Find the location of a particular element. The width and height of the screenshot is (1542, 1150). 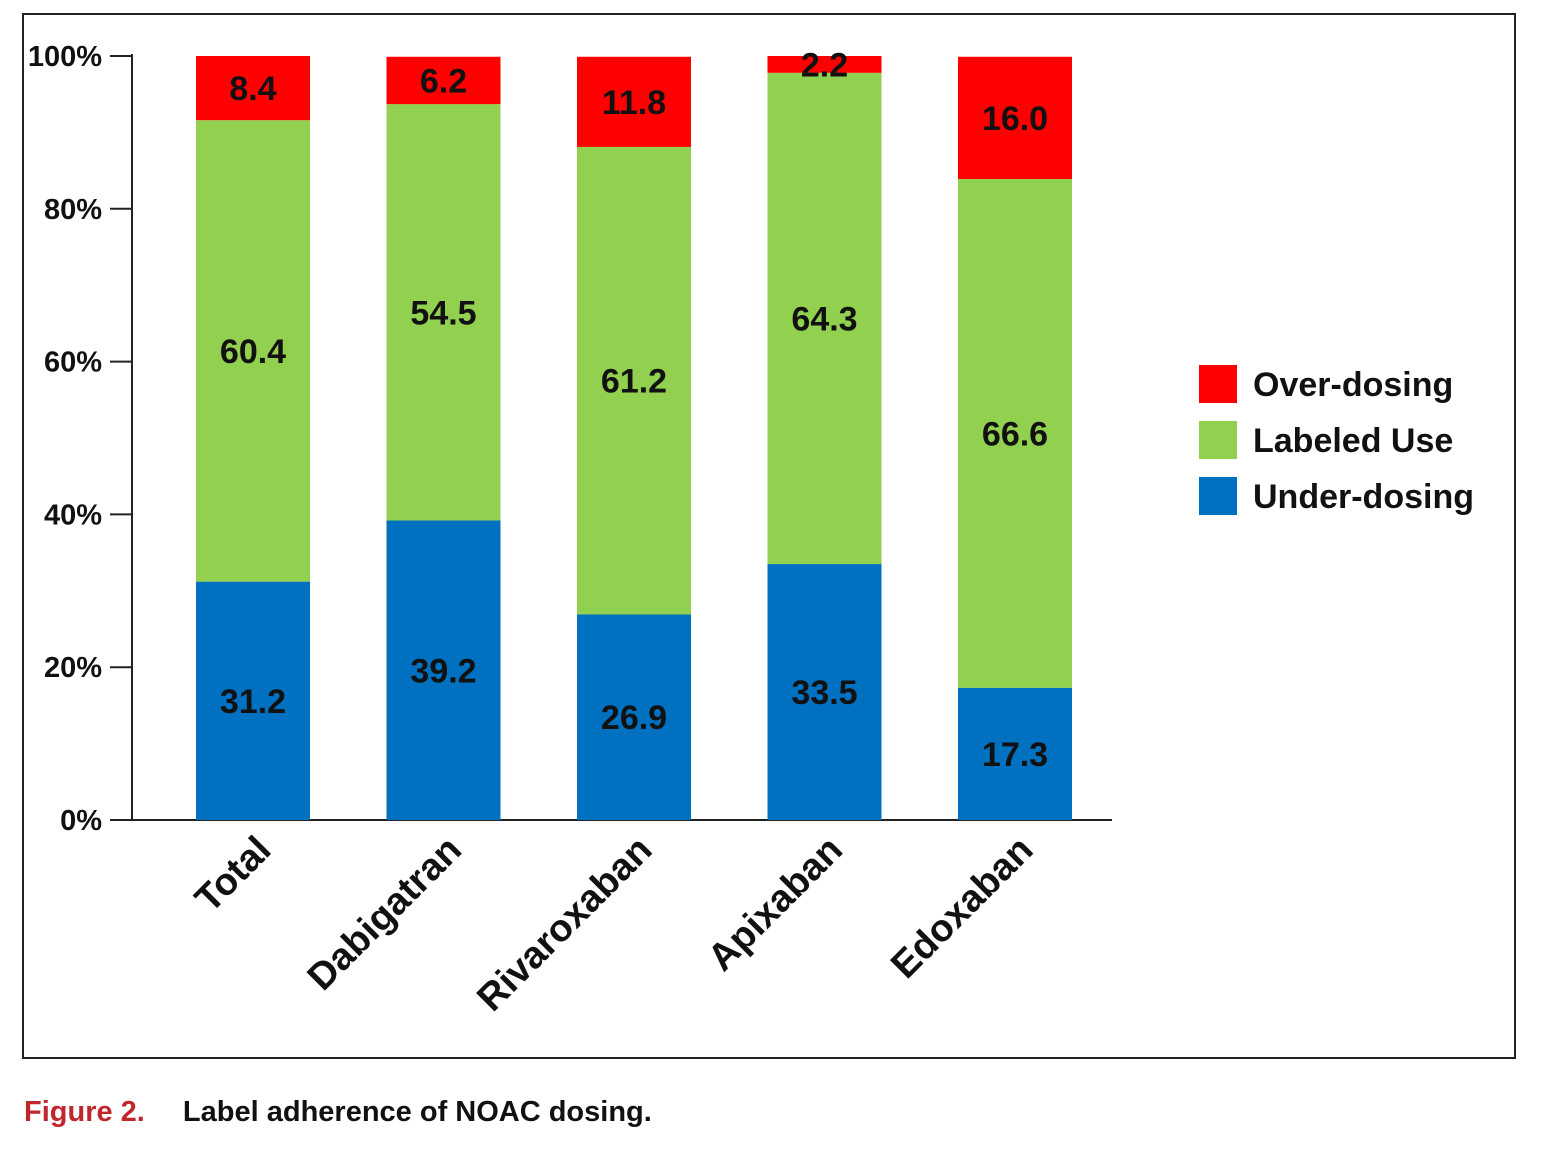

bar-labeled-use-rivaroxaban is located at coordinates (634, 380).